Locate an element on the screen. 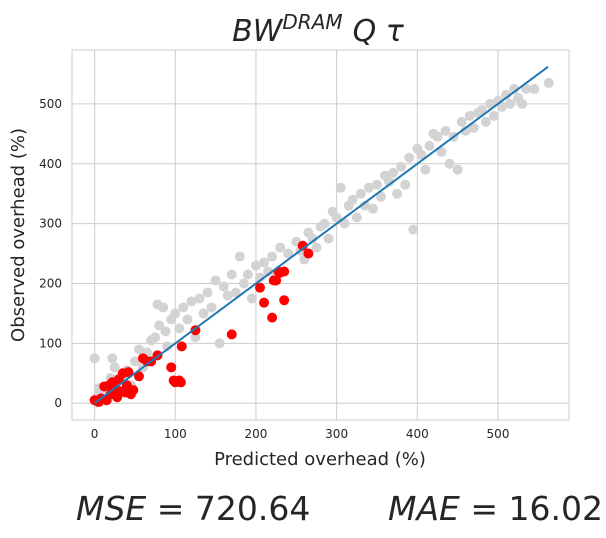  y-tick-labels: 0 100 200 300 400 500 is located at coordinates (50, 253).